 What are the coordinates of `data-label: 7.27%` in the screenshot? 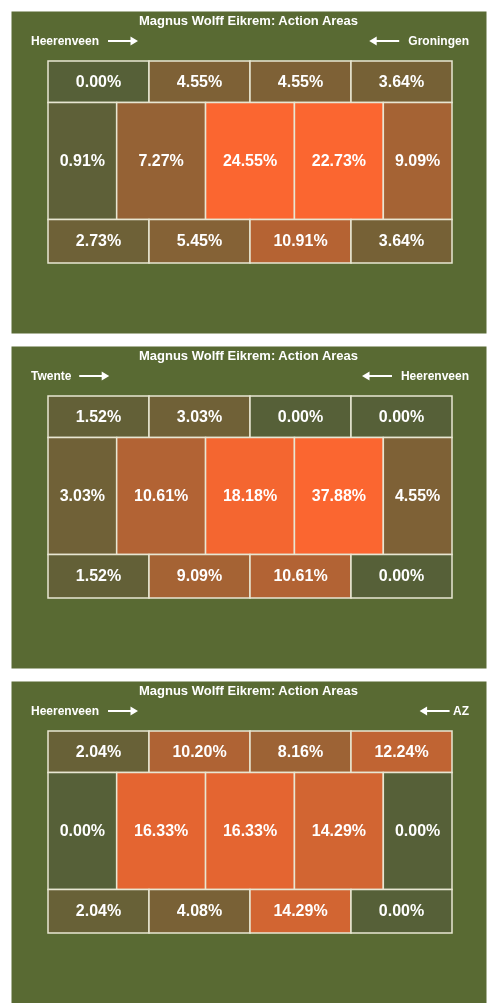 It's located at (161, 160).